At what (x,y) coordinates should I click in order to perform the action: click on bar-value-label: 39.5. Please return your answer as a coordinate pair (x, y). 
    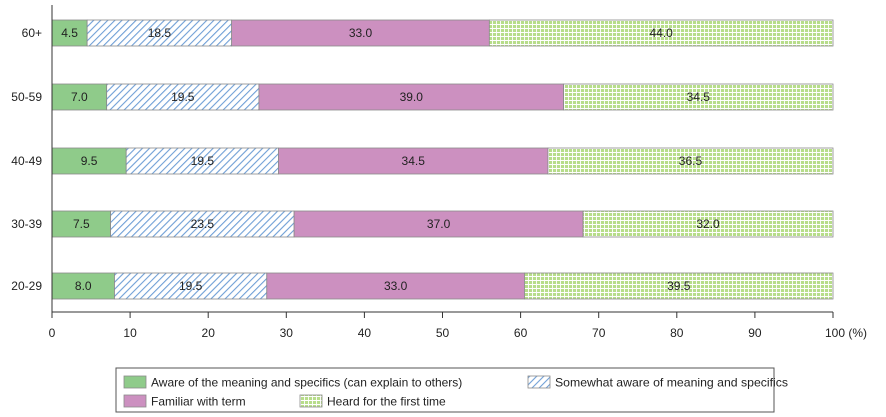
    Looking at the image, I should click on (679, 286).